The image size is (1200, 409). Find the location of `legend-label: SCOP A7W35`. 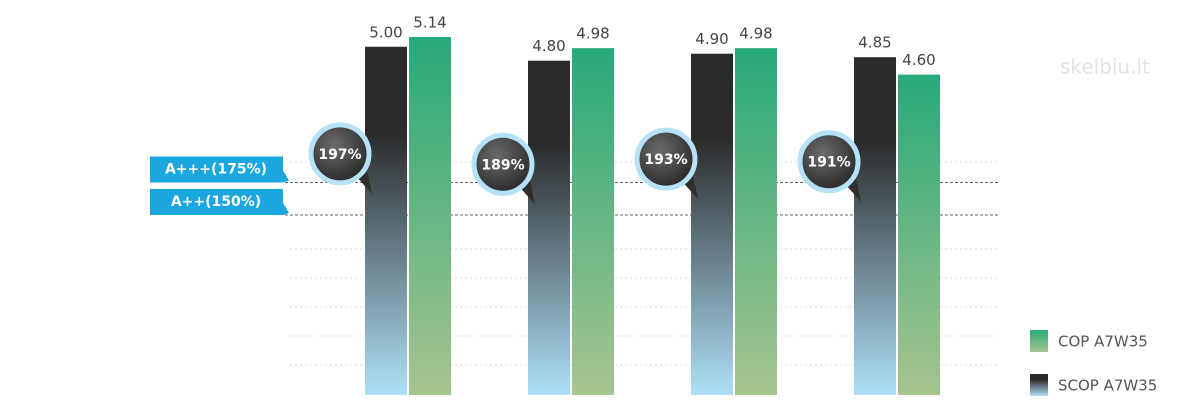

legend-label: SCOP A7W35 is located at coordinates (1107, 386).